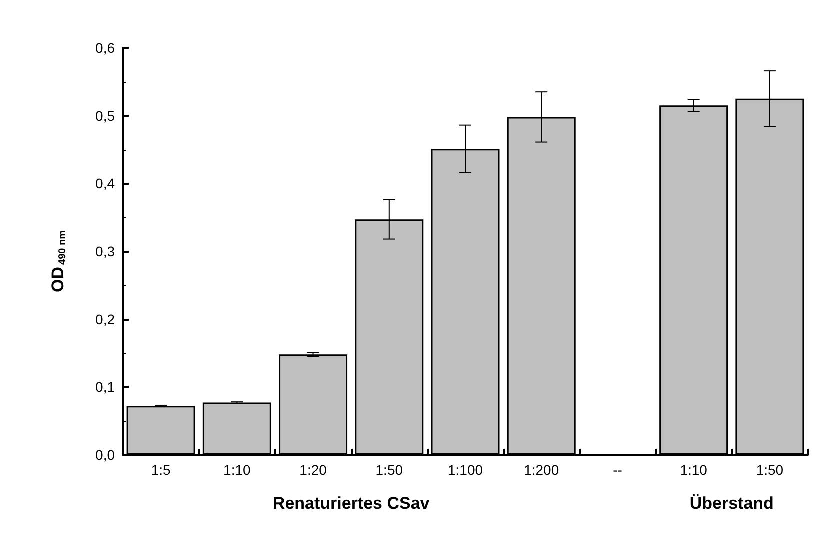 The width and height of the screenshot is (838, 533). What do you see at coordinates (106, 455) in the screenshot?
I see `y-tick-label: 0,0` at bounding box center [106, 455].